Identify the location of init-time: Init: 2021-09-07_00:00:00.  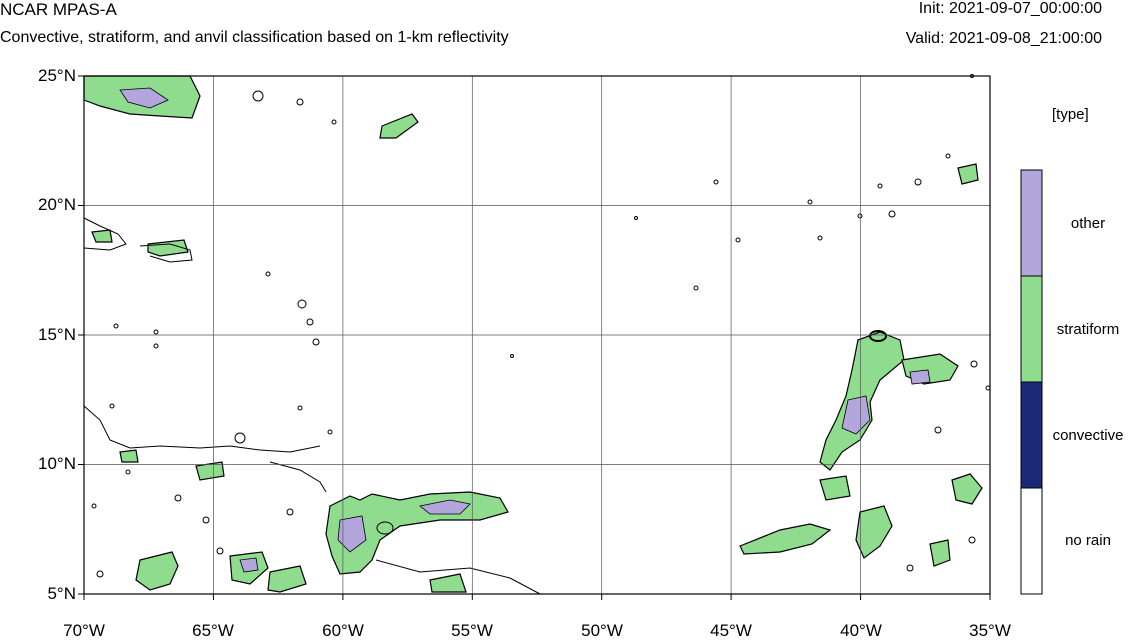
(1010, 8).